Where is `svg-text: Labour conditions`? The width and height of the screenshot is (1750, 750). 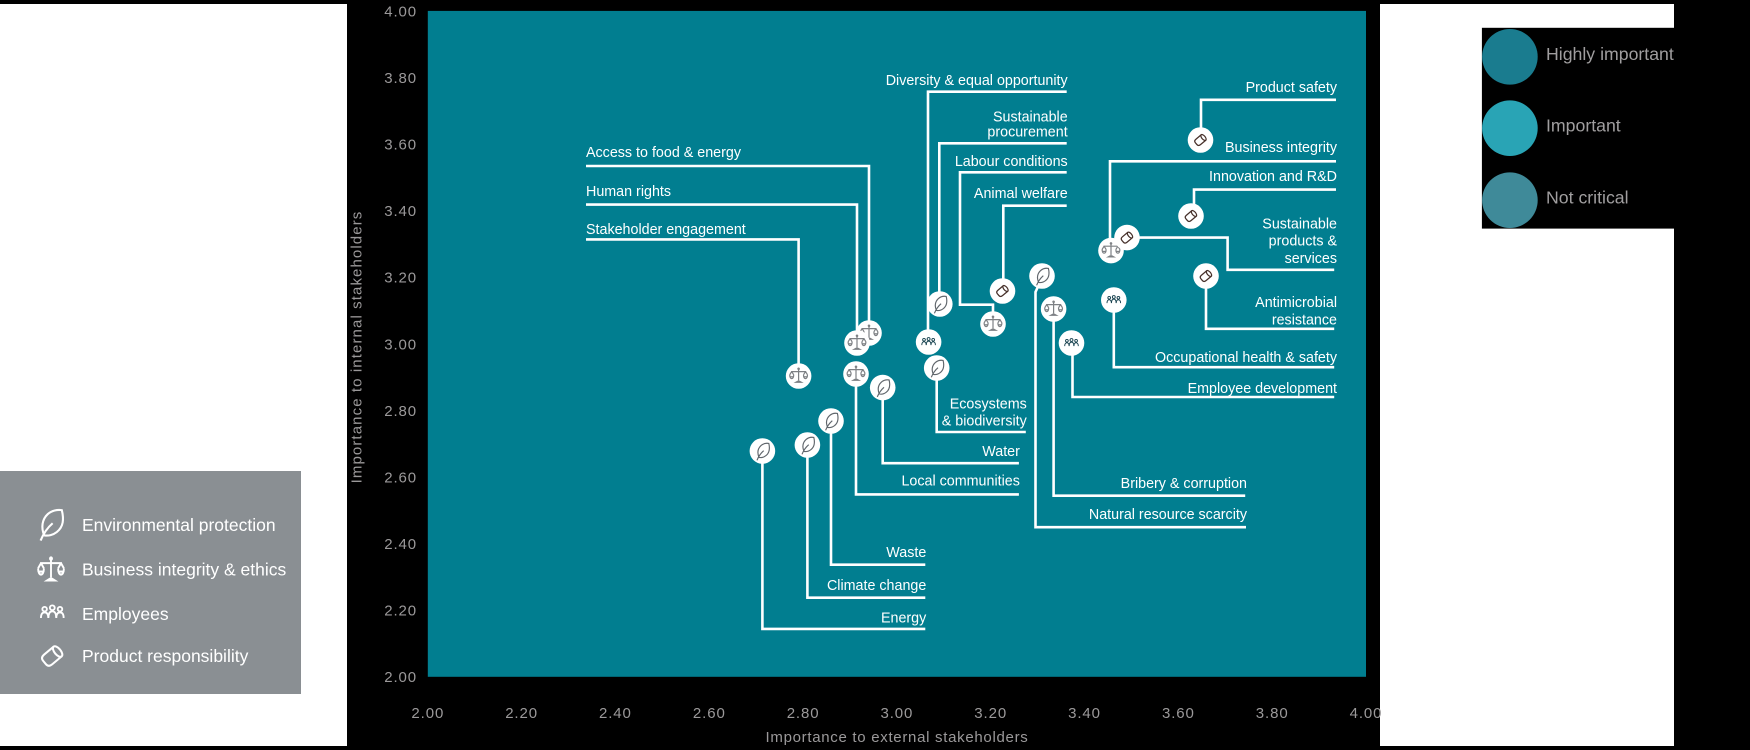
svg-text: Labour conditions is located at coordinates (1011, 162).